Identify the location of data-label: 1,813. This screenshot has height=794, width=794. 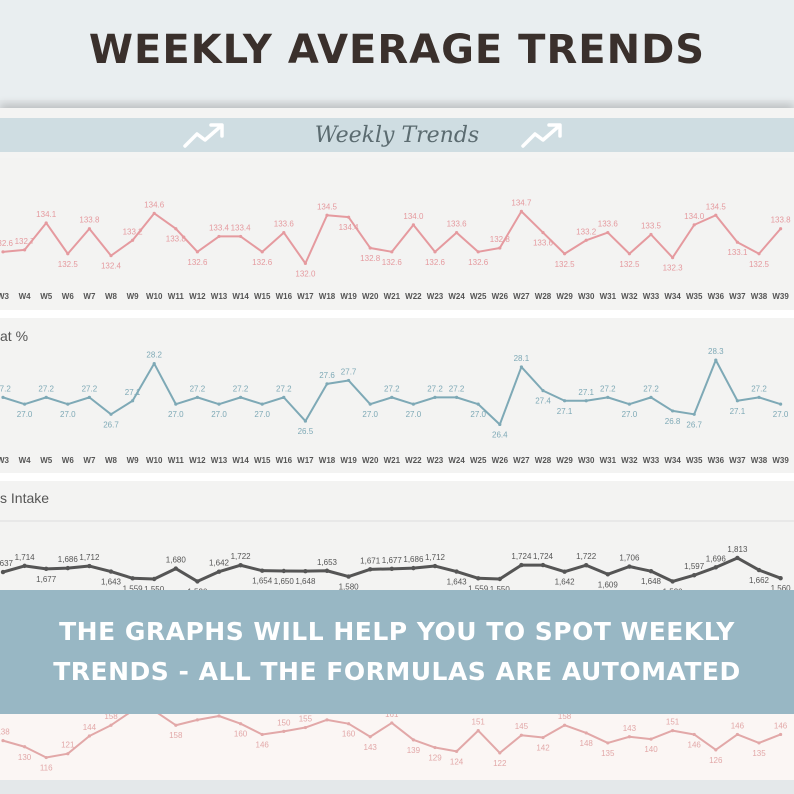
(737, 549).